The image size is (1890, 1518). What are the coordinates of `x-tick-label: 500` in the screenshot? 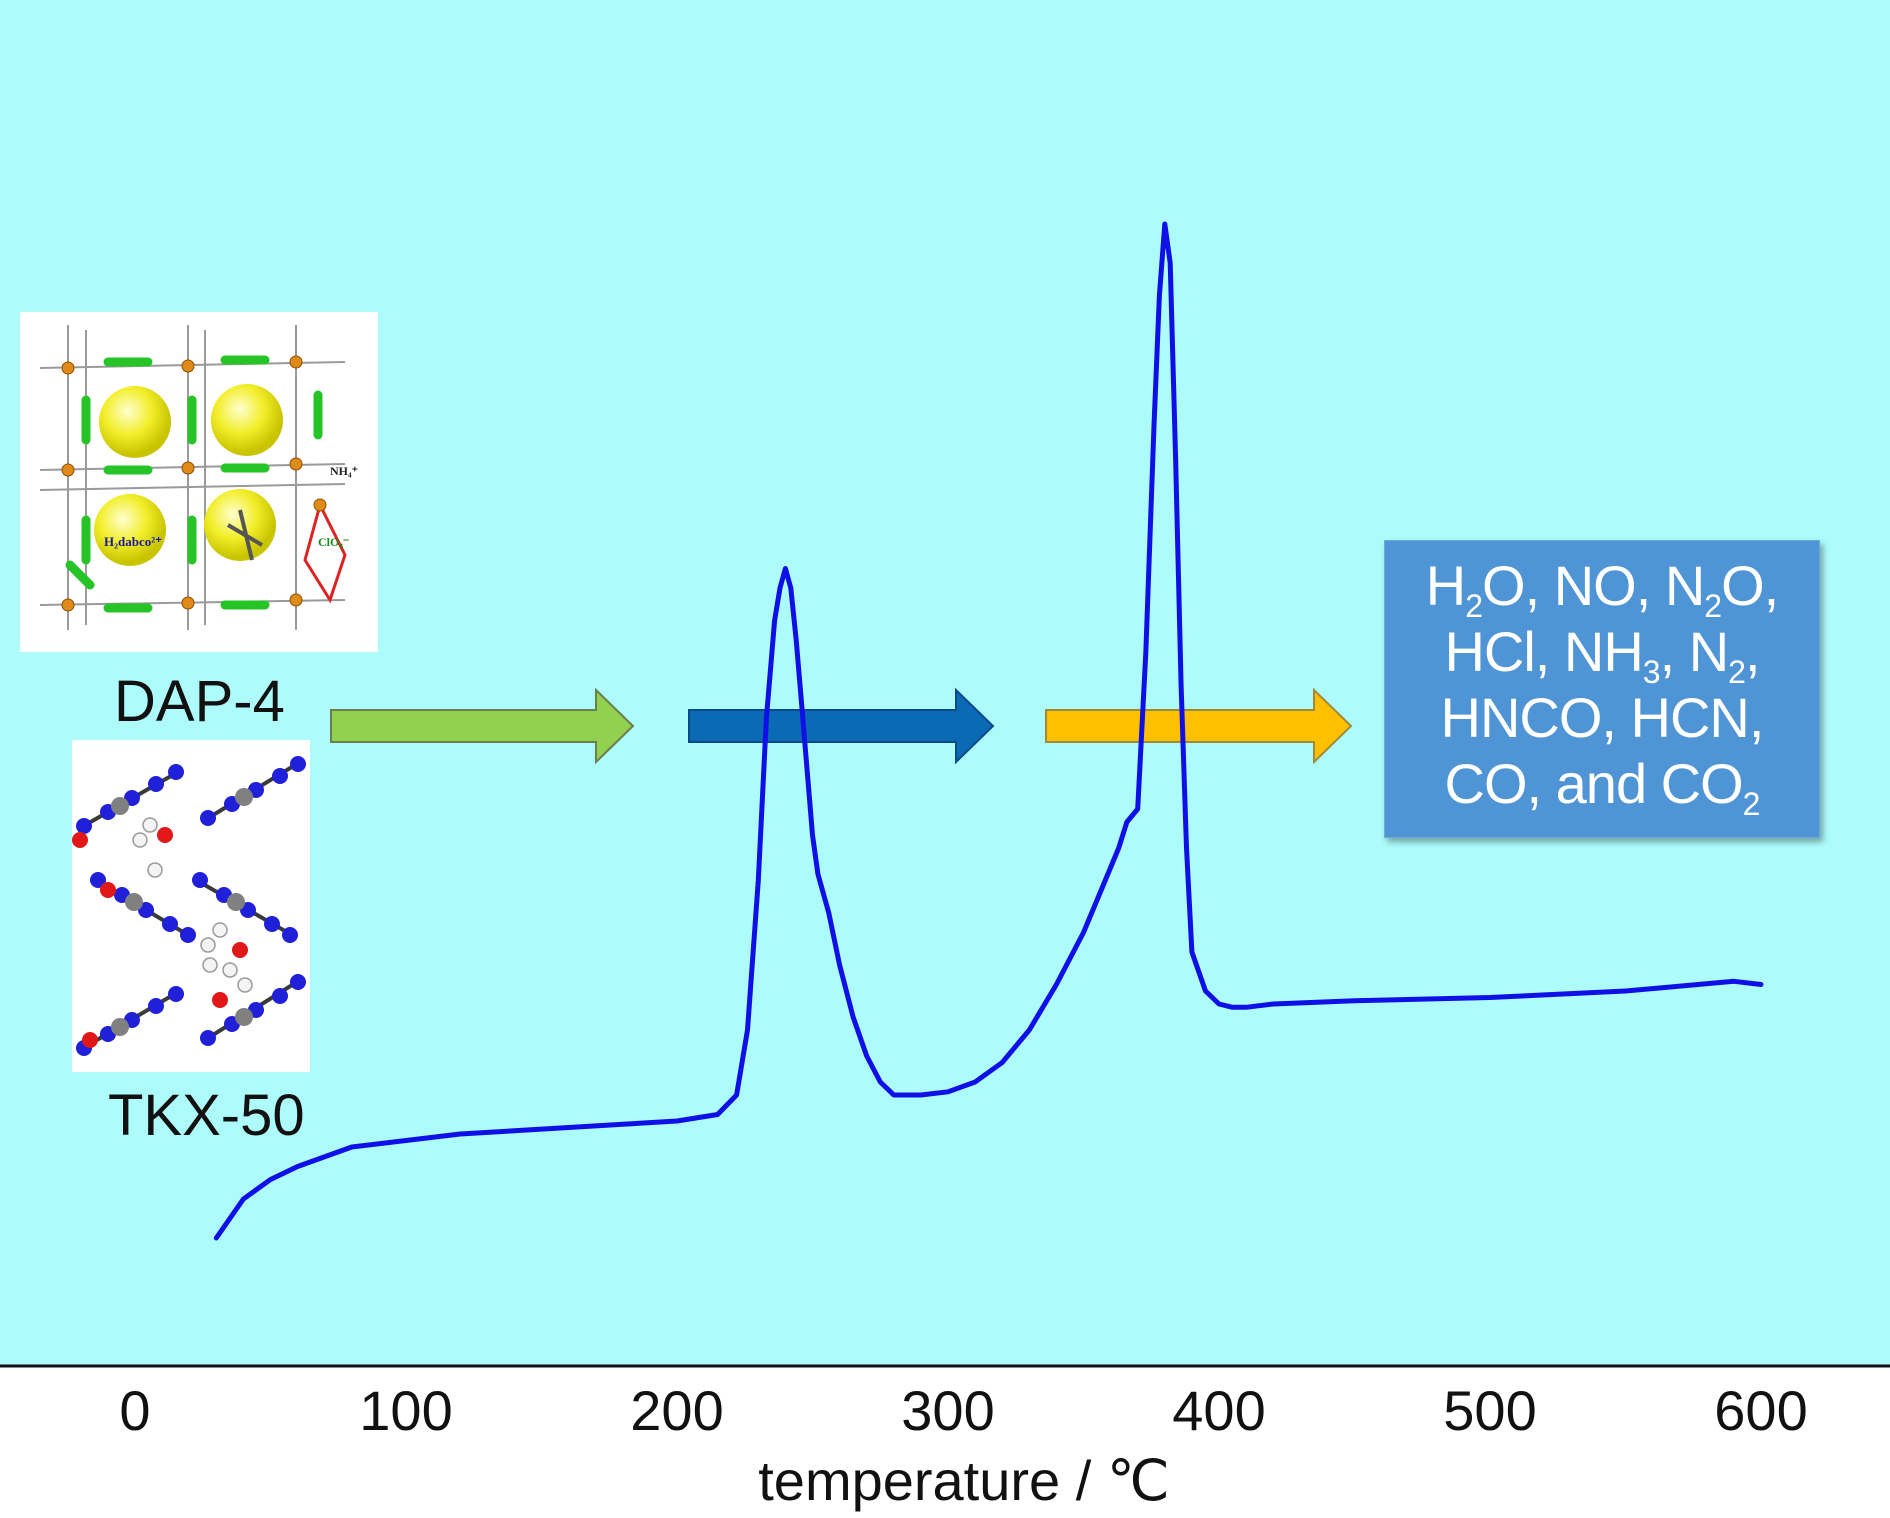 It's located at (1489, 1410).